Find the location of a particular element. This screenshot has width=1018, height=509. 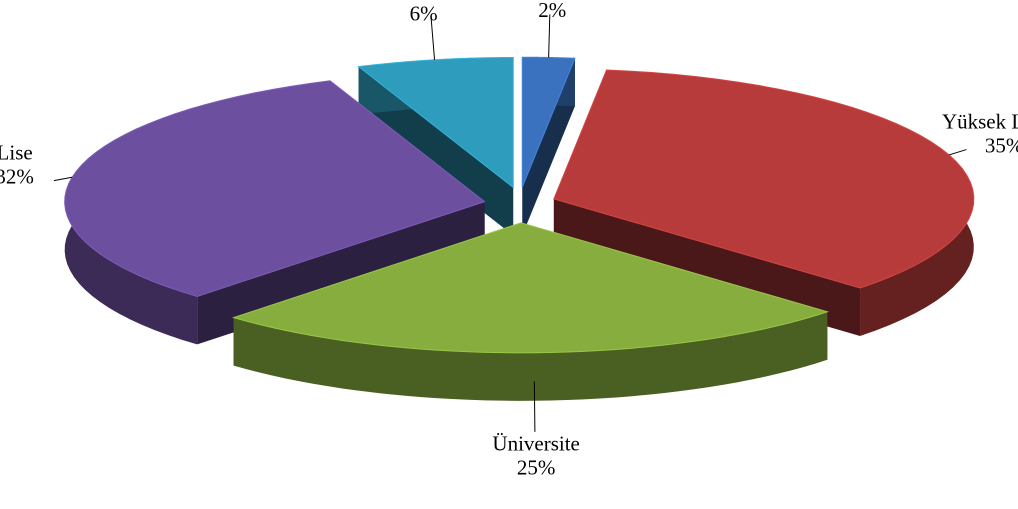

slice-label-value: 32% is located at coordinates (17, 176).